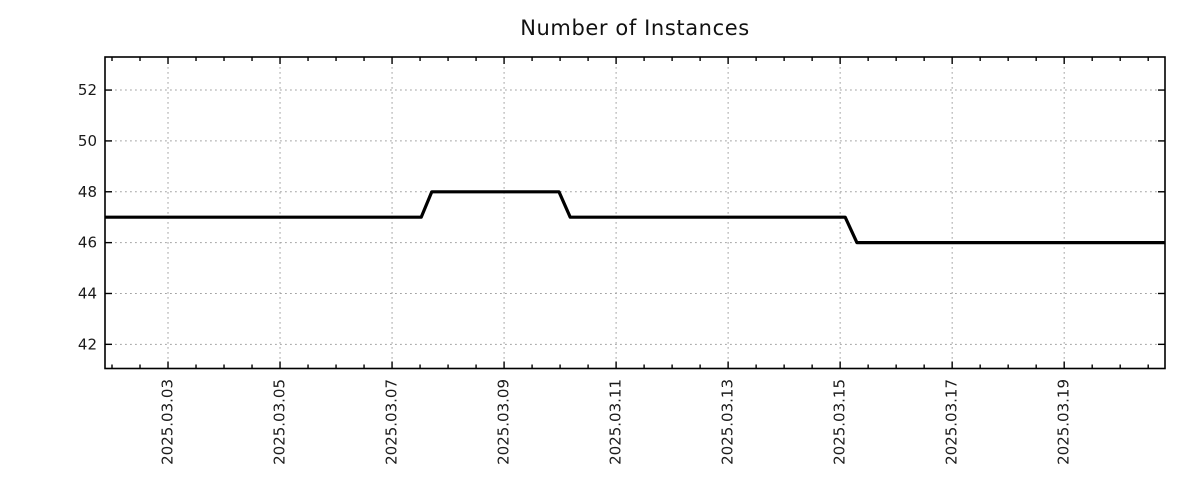 This screenshot has width=1200, height=500. What do you see at coordinates (87, 293) in the screenshot?
I see `y-tick-label: 44` at bounding box center [87, 293].